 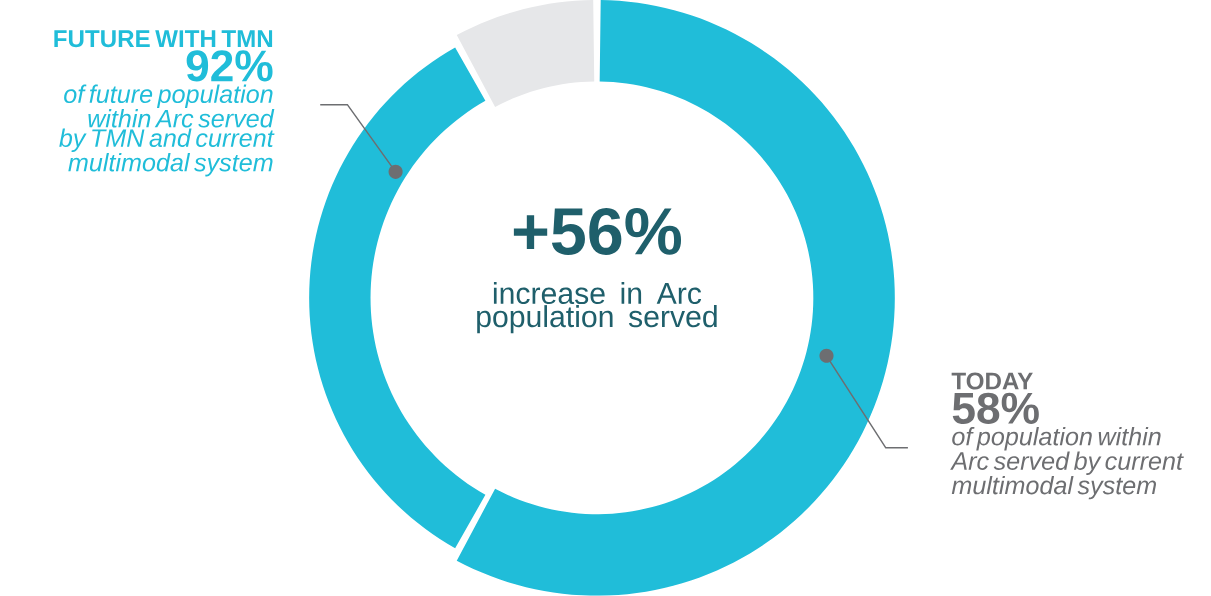 What do you see at coordinates (163, 39) in the screenshot?
I see `slice-label: FUTURE WITH TMN` at bounding box center [163, 39].